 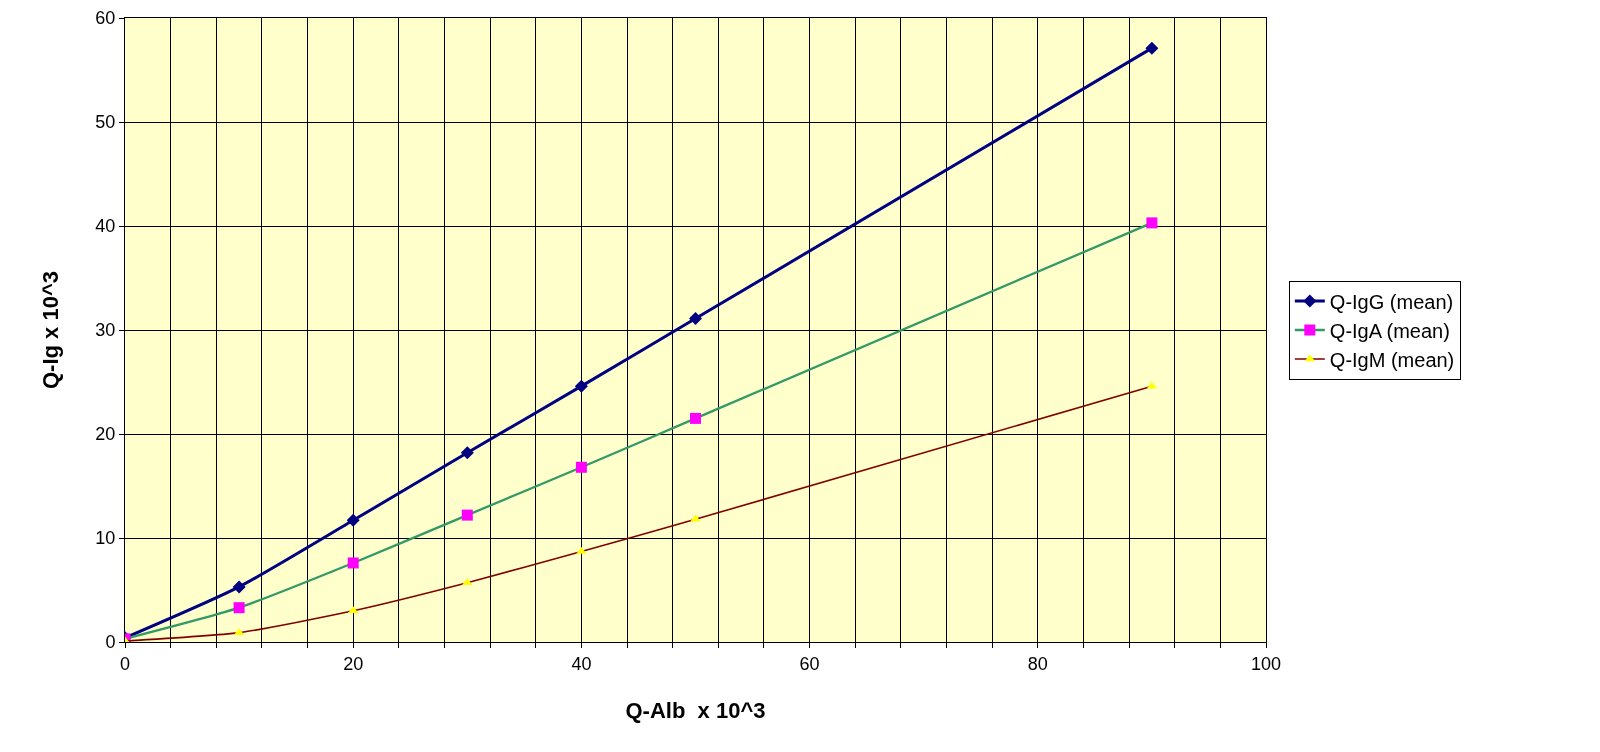 I want to click on x-axis-title: Q-Alb x 10^3, so click(x=695, y=711).